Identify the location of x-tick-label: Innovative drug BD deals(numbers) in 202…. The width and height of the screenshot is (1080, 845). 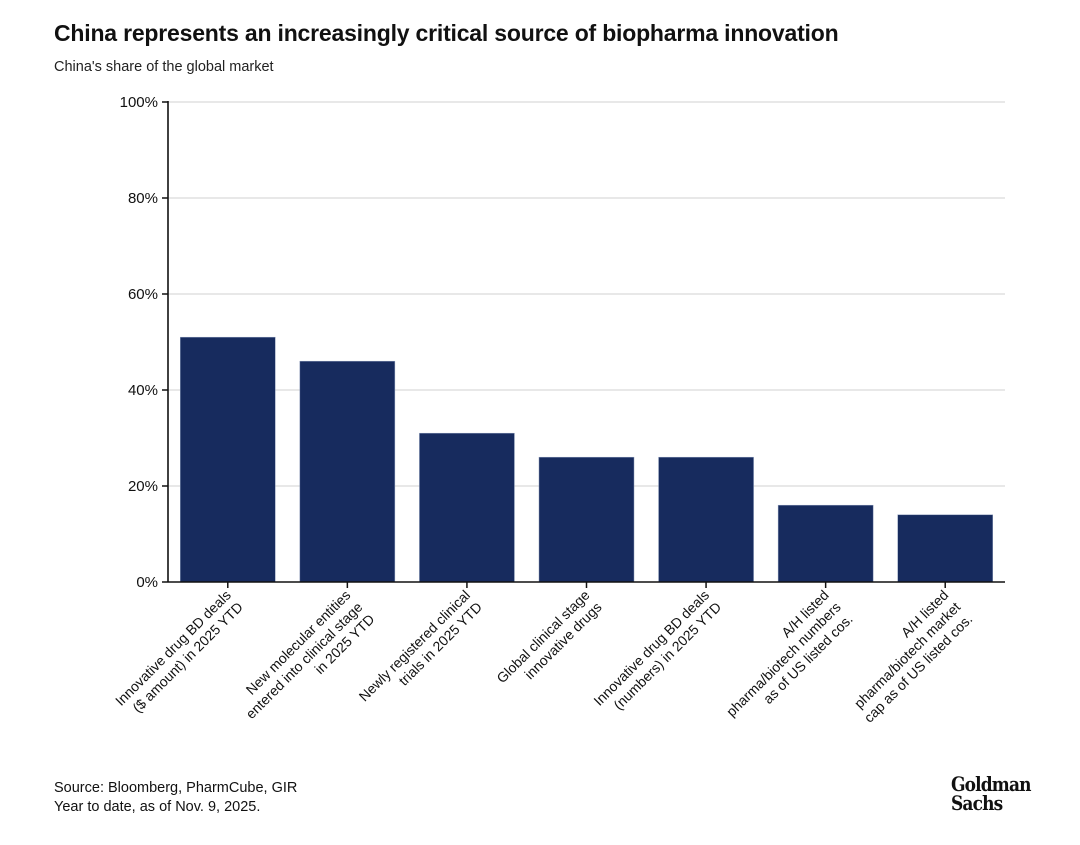
(657, 654).